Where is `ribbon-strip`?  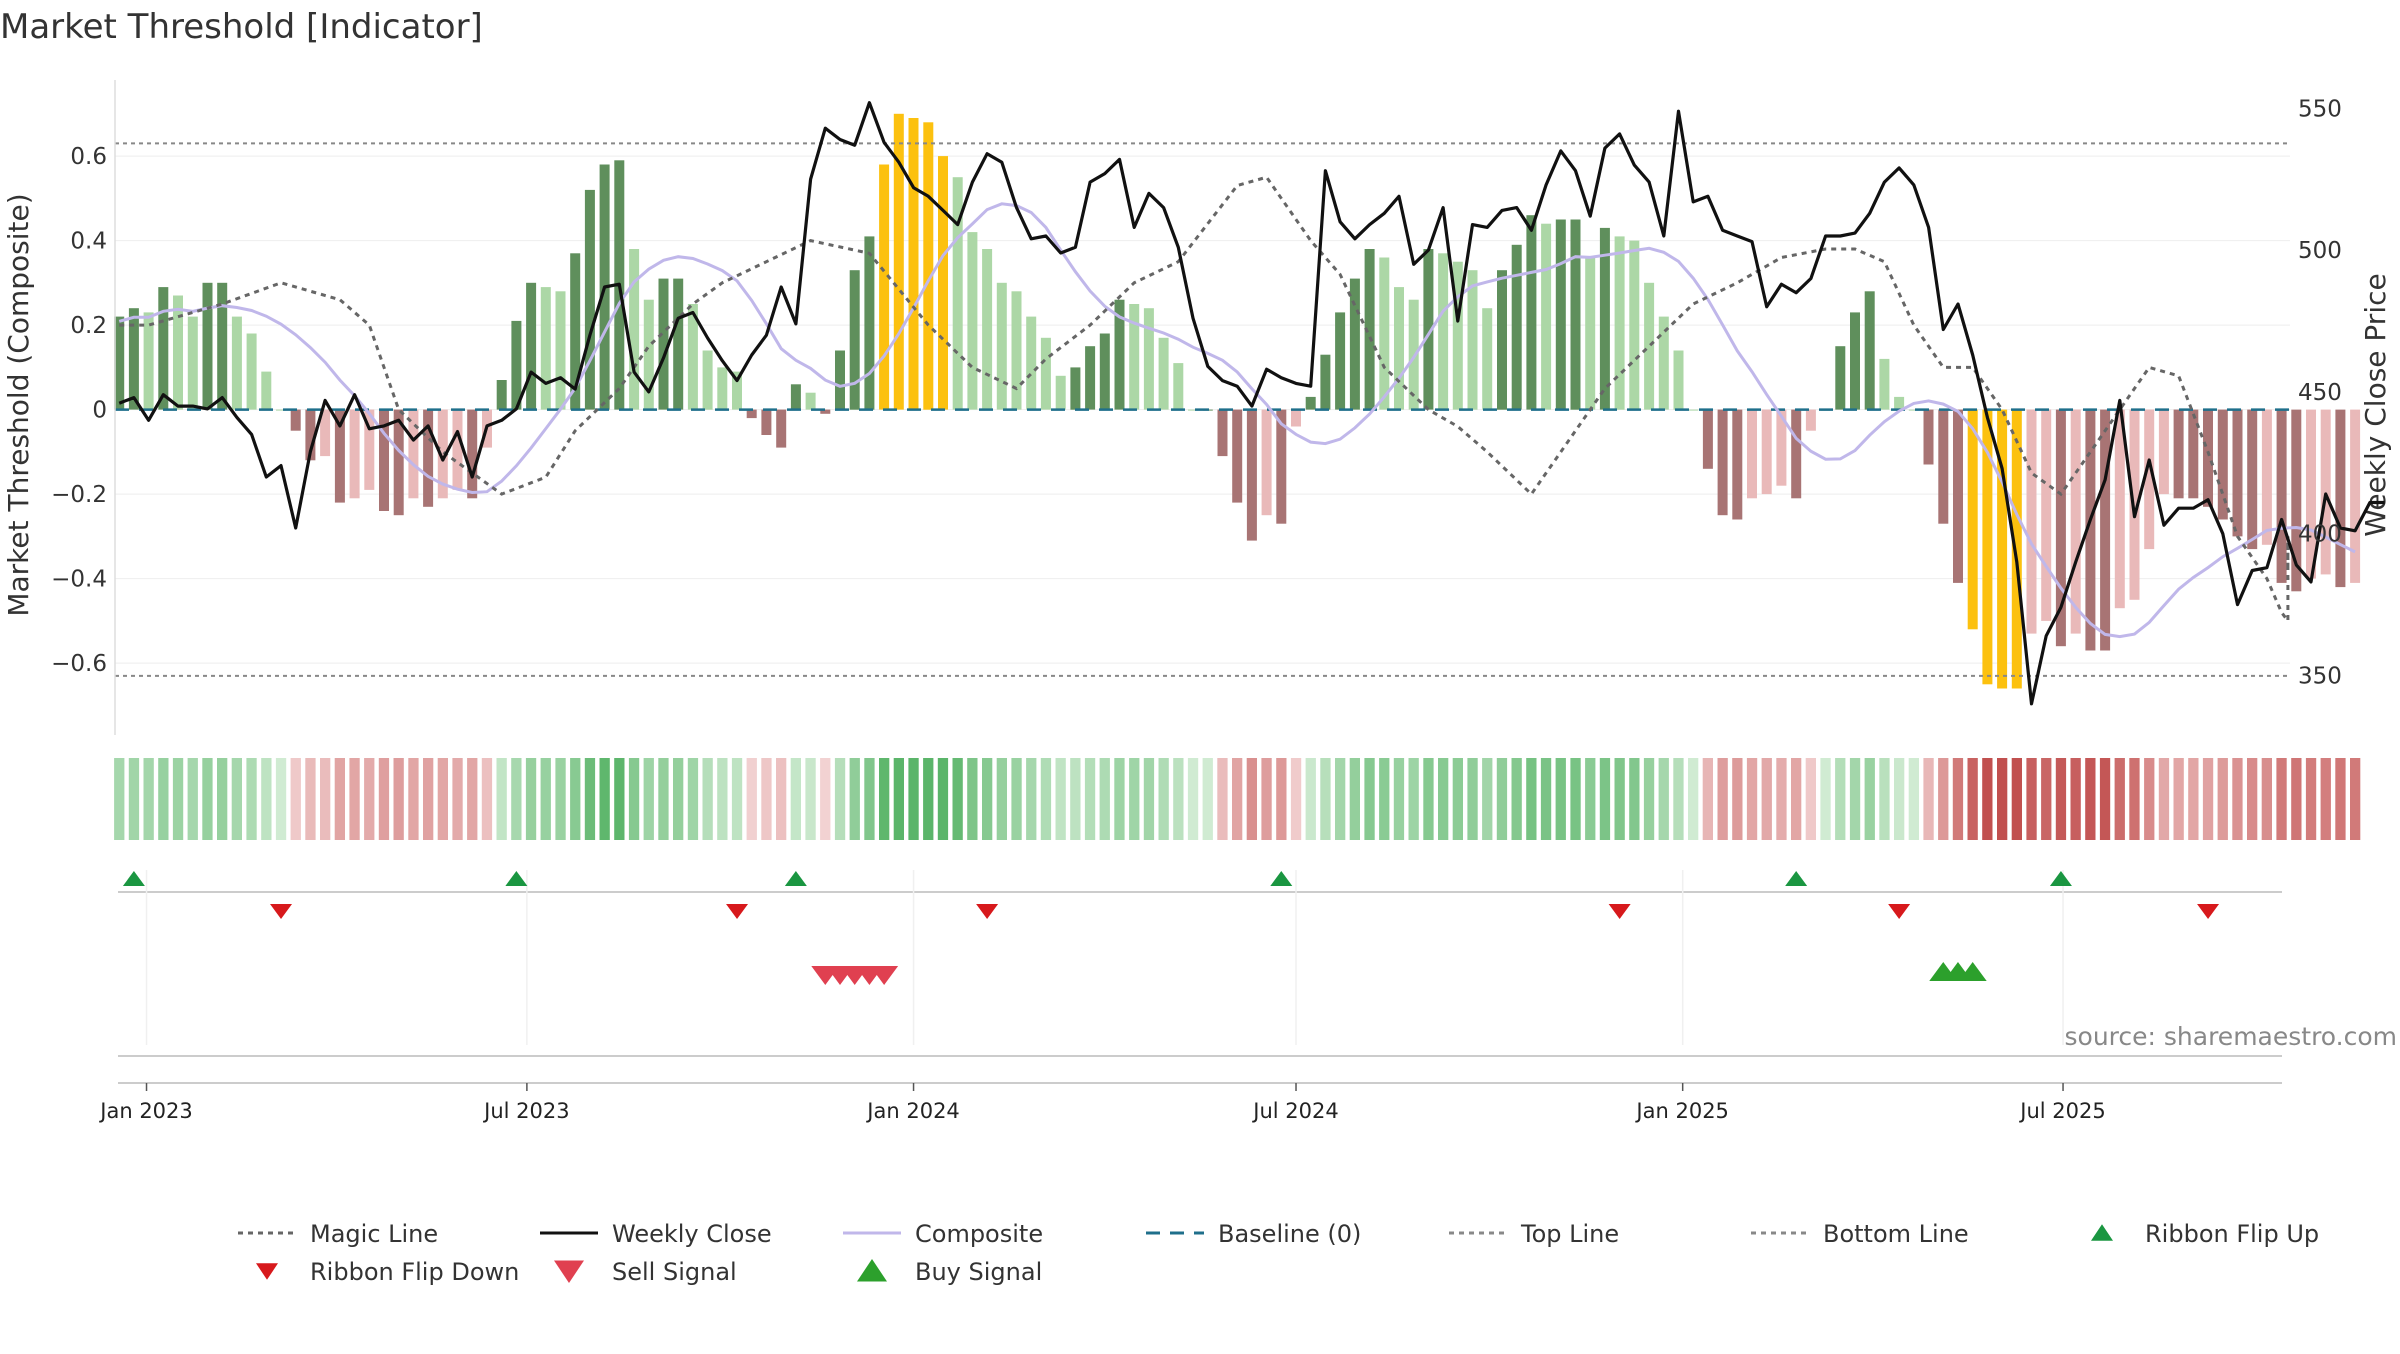
ribbon-strip is located at coordinates (1237, 799).